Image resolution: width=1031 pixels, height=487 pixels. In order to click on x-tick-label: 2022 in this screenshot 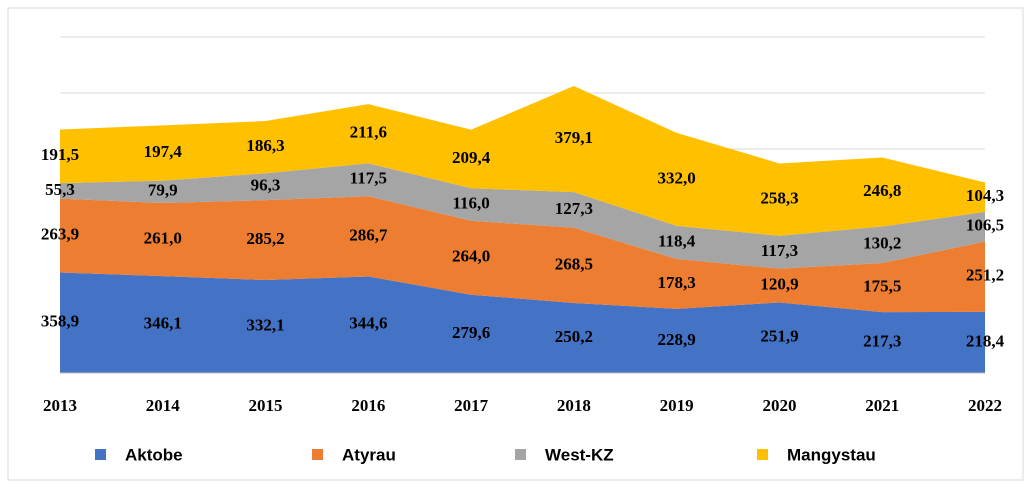, I will do `click(985, 405)`.